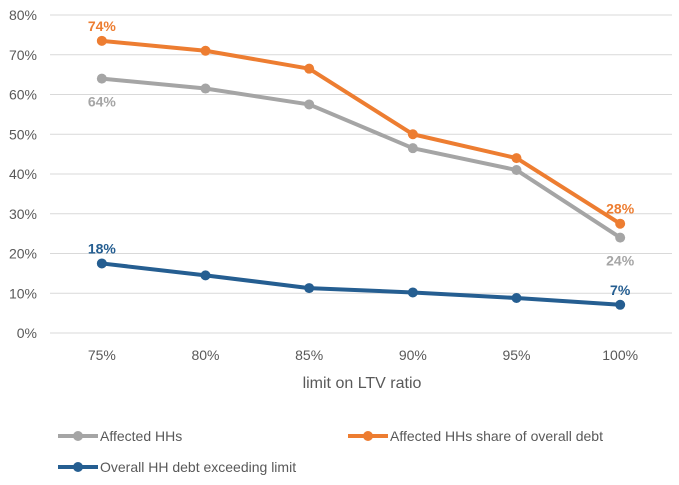 Image resolution: width=679 pixels, height=485 pixels. What do you see at coordinates (23, 254) in the screenshot?
I see `y-tick-label: 20%` at bounding box center [23, 254].